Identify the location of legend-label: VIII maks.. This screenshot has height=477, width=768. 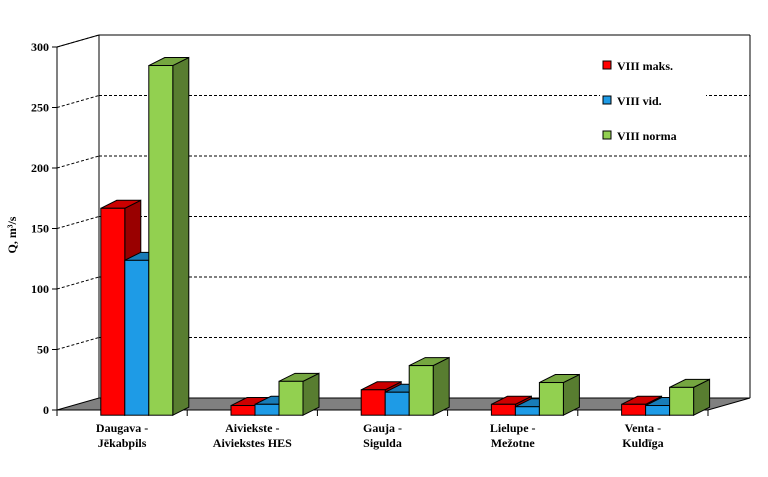
(645, 66).